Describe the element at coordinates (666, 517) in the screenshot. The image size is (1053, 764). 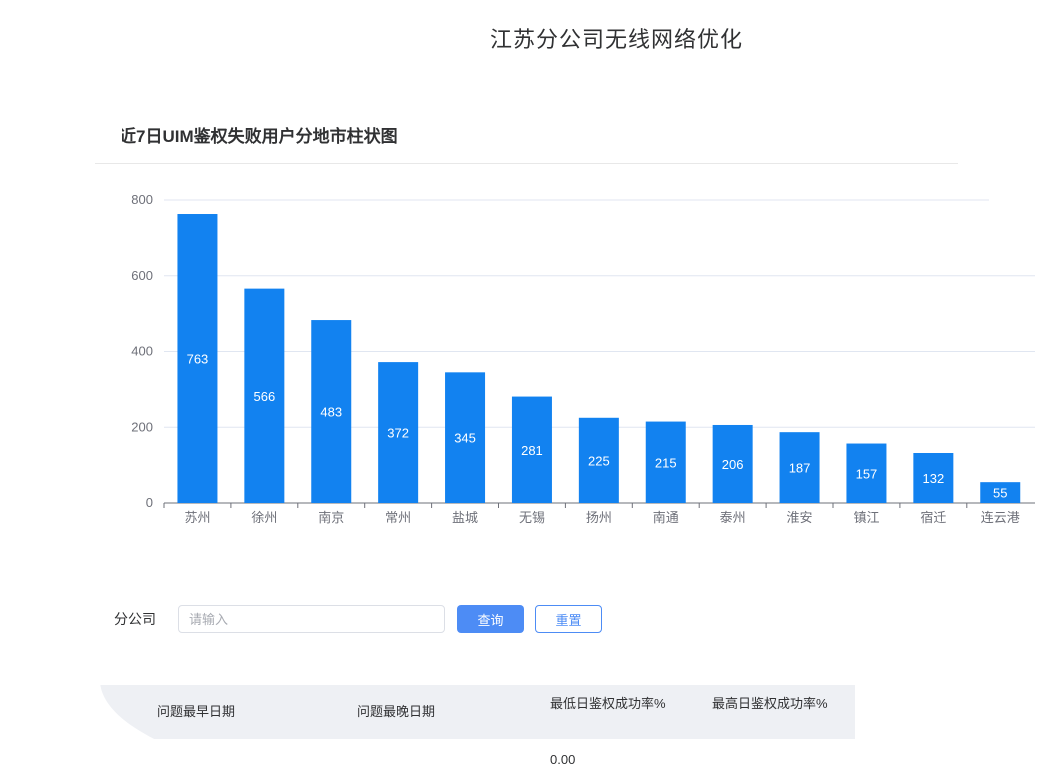
I see `x-tick-label: 南通` at that location.